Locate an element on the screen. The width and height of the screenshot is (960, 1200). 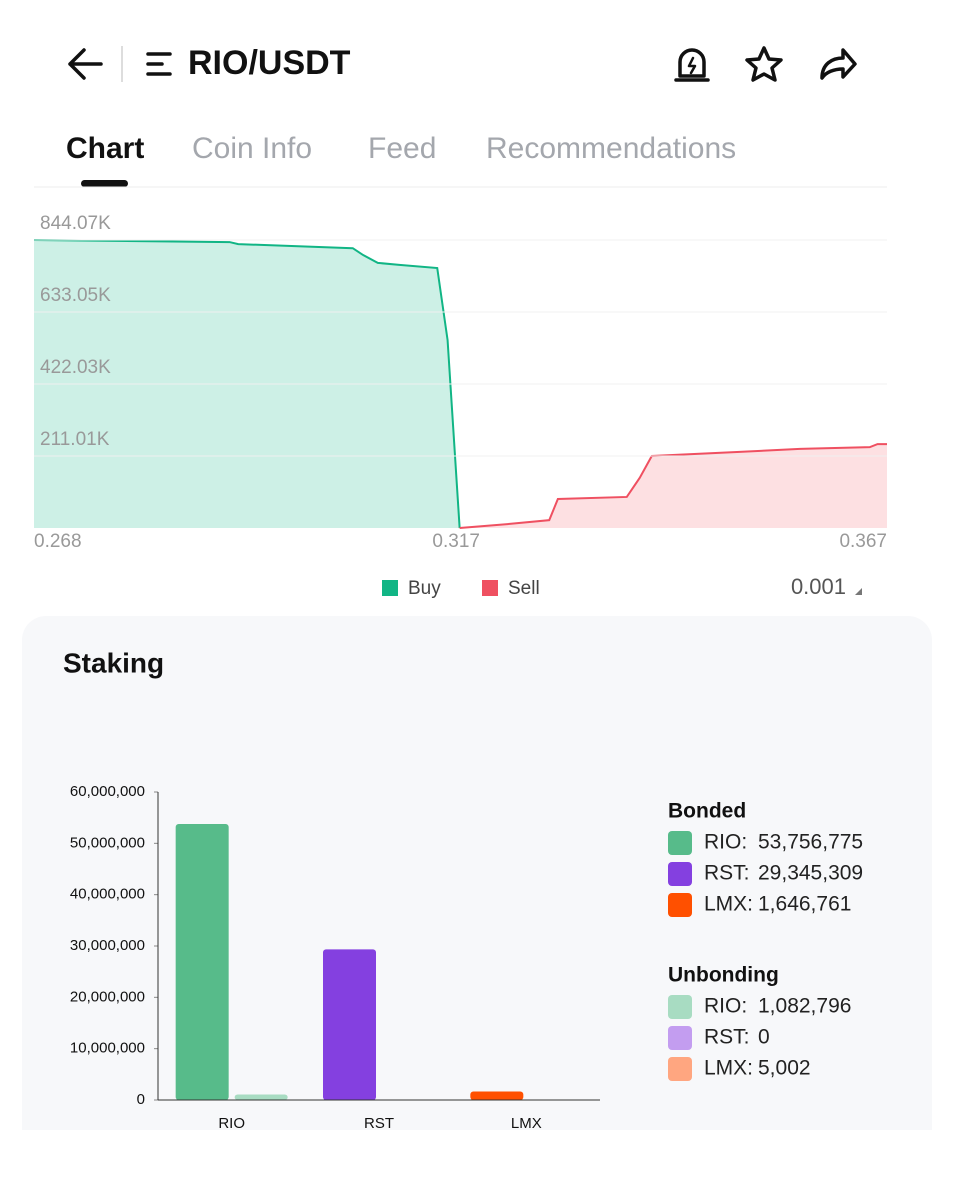
tab: Coin Info is located at coordinates (252, 148).